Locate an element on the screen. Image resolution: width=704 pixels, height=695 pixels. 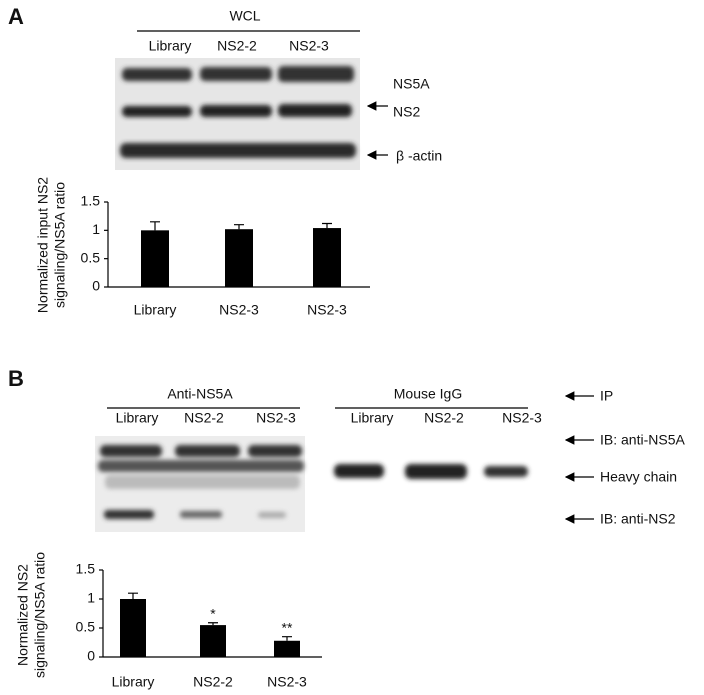
band-label: β -actin is located at coordinates (419, 156).